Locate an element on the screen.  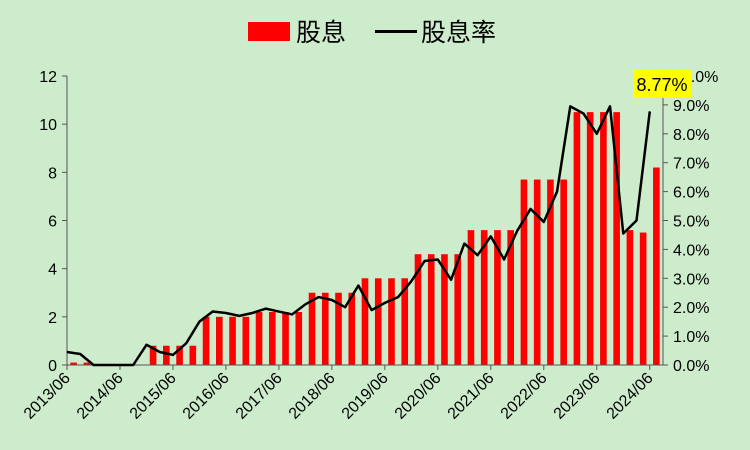
x-tick-label: 2024/06 is located at coordinates (630, 396).